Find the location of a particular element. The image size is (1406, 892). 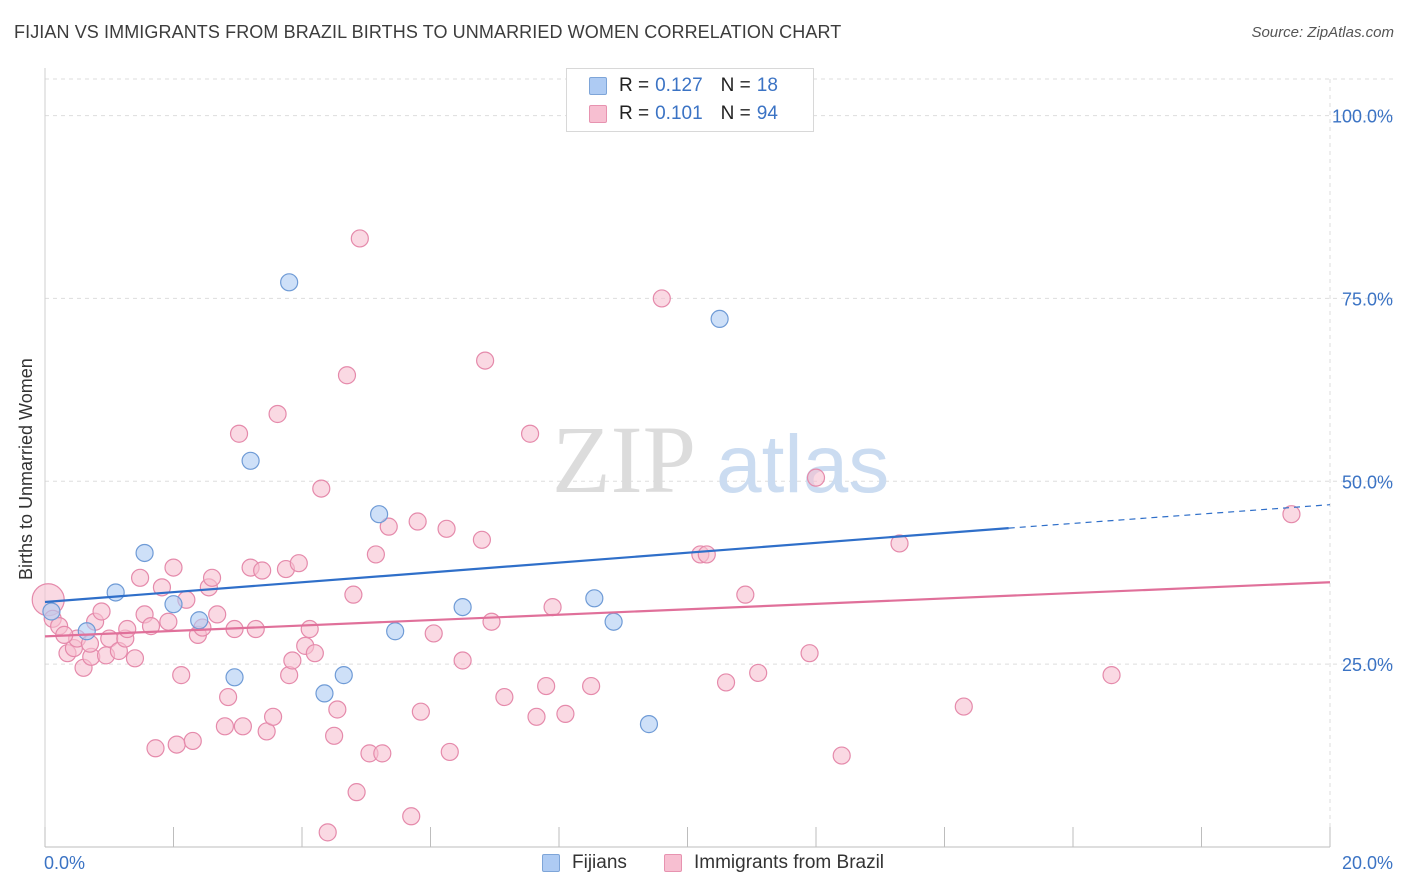

legend-n-value: 18 is located at coordinates (767, 85).